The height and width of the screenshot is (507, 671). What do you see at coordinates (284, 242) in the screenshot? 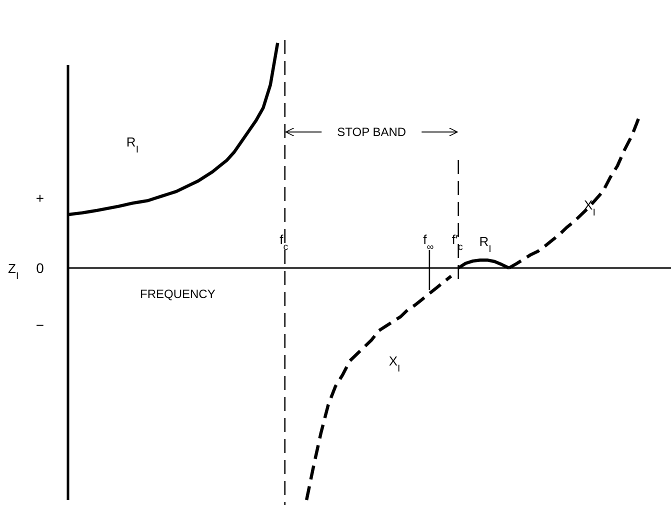
I see `x-tick-label: f$_{c}$` at bounding box center [284, 242].